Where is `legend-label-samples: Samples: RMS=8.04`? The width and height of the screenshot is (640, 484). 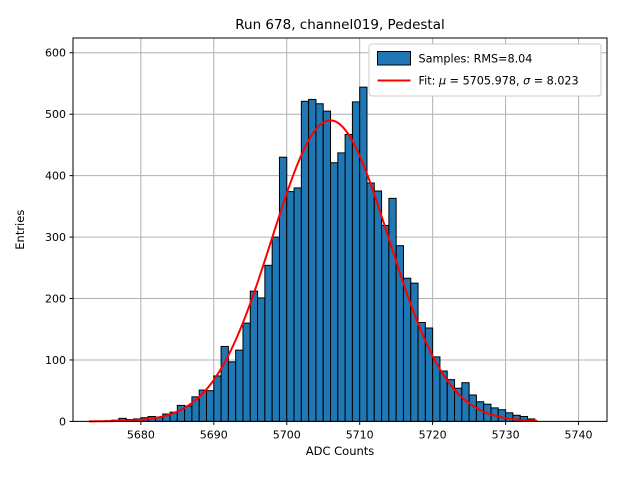 legend-label-samples: Samples: RMS=8.04 is located at coordinates (476, 59).